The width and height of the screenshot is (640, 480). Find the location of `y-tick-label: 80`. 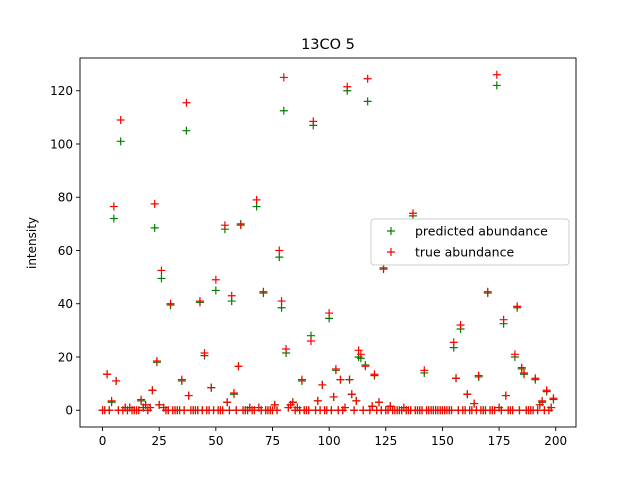

y-tick-label: 80 is located at coordinates (65, 198).